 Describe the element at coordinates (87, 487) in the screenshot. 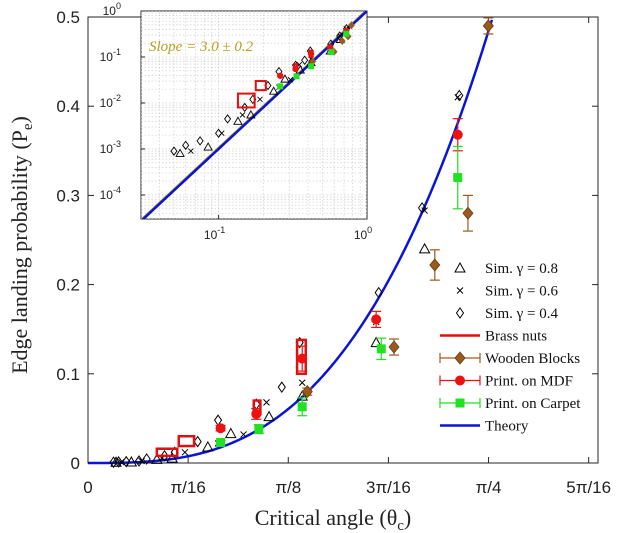

I see `x-tick-label: 0` at that location.